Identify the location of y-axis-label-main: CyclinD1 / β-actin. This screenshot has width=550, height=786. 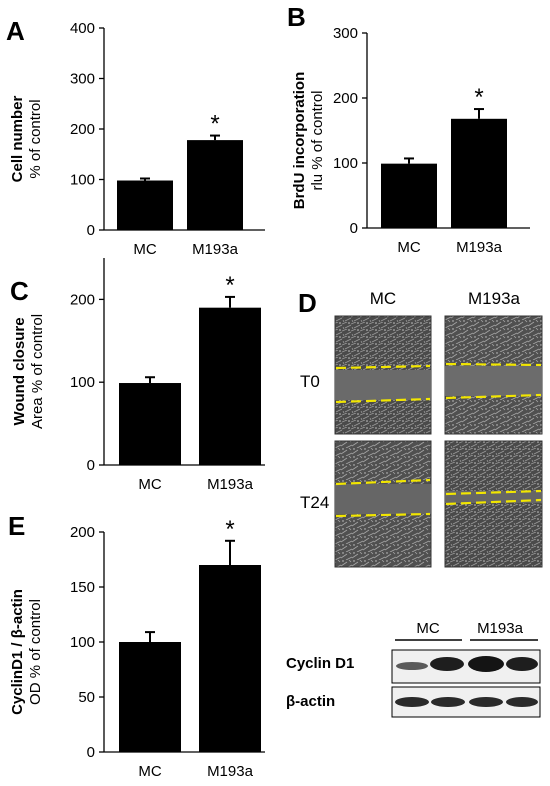
(17, 652).